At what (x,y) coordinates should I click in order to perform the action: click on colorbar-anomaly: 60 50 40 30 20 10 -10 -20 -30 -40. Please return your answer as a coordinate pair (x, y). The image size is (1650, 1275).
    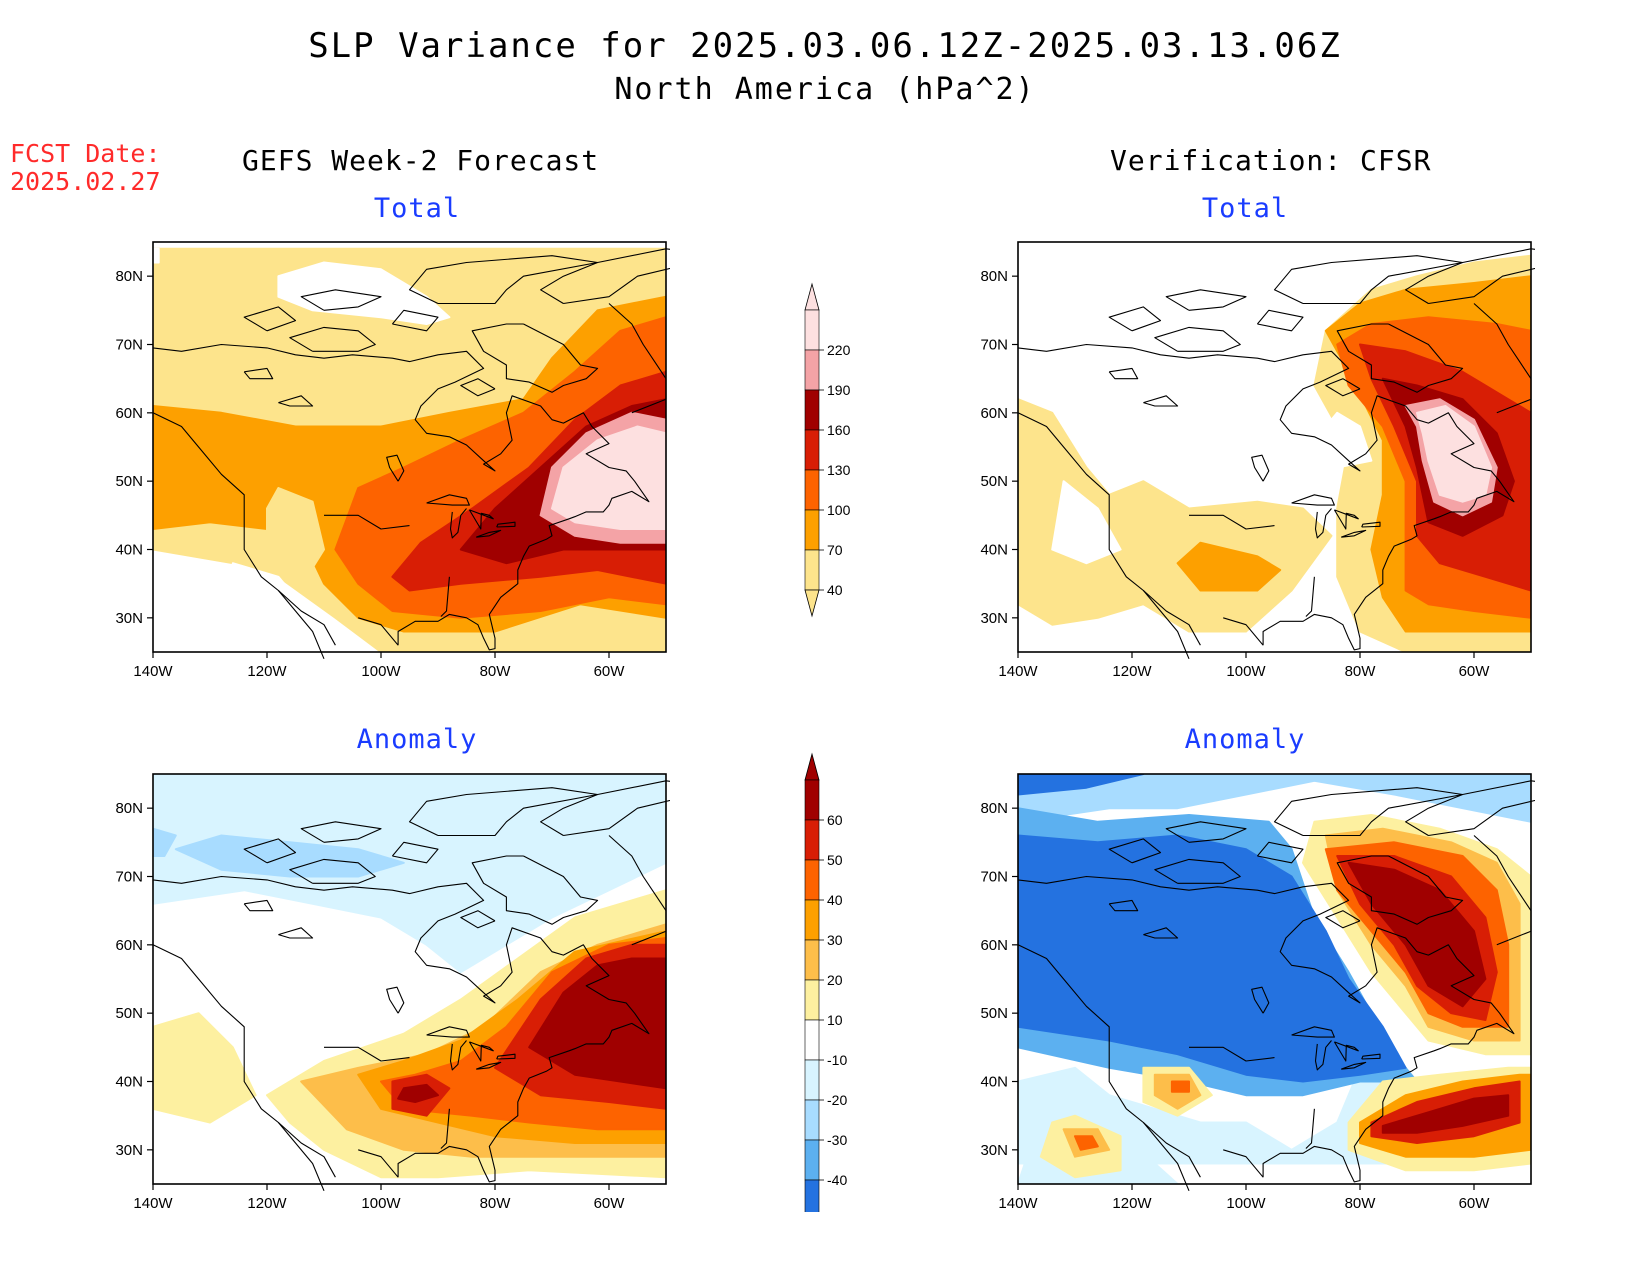
    Looking at the image, I should click on (825, 982).